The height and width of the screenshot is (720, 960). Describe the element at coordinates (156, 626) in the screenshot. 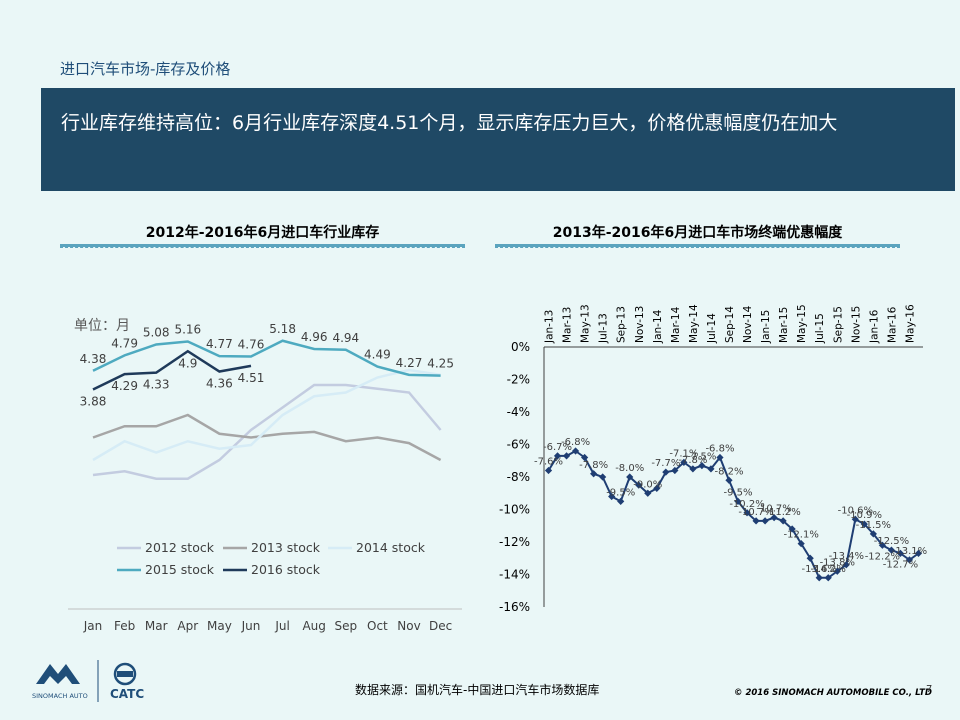

I see `x-tick-label: Mar` at that location.